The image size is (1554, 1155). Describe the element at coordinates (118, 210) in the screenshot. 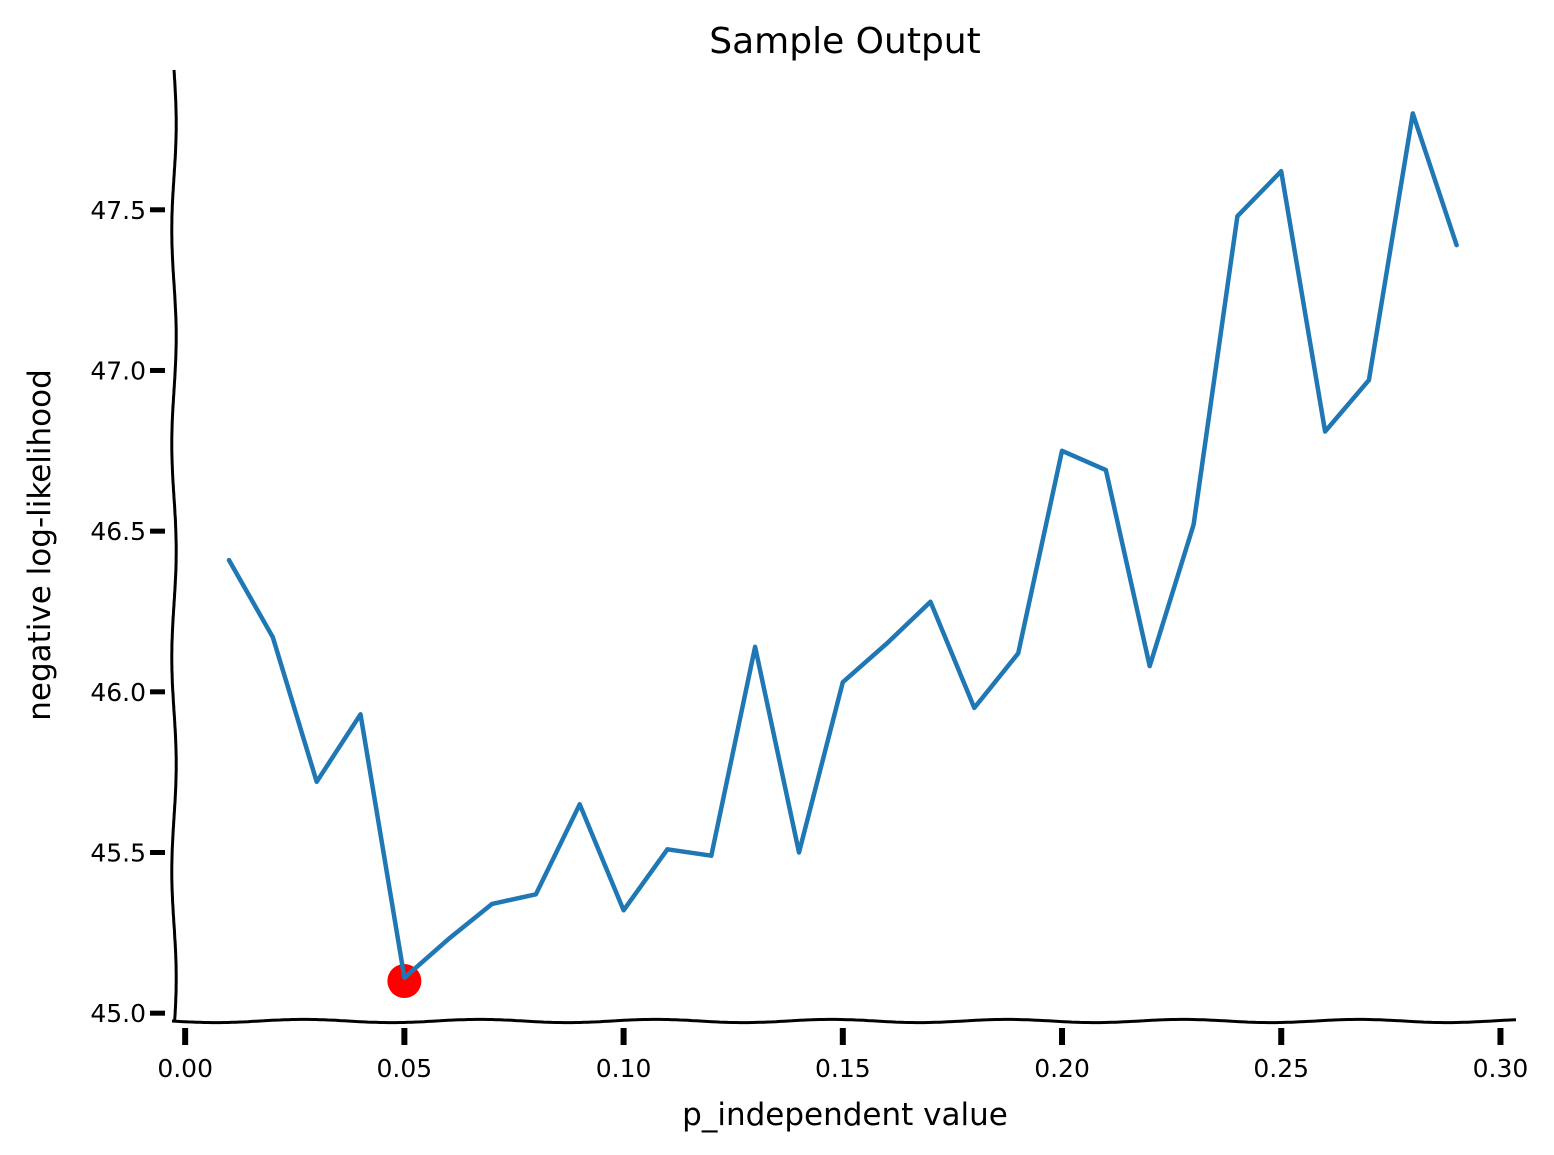

I see `y-tick-label: 47.5` at that location.